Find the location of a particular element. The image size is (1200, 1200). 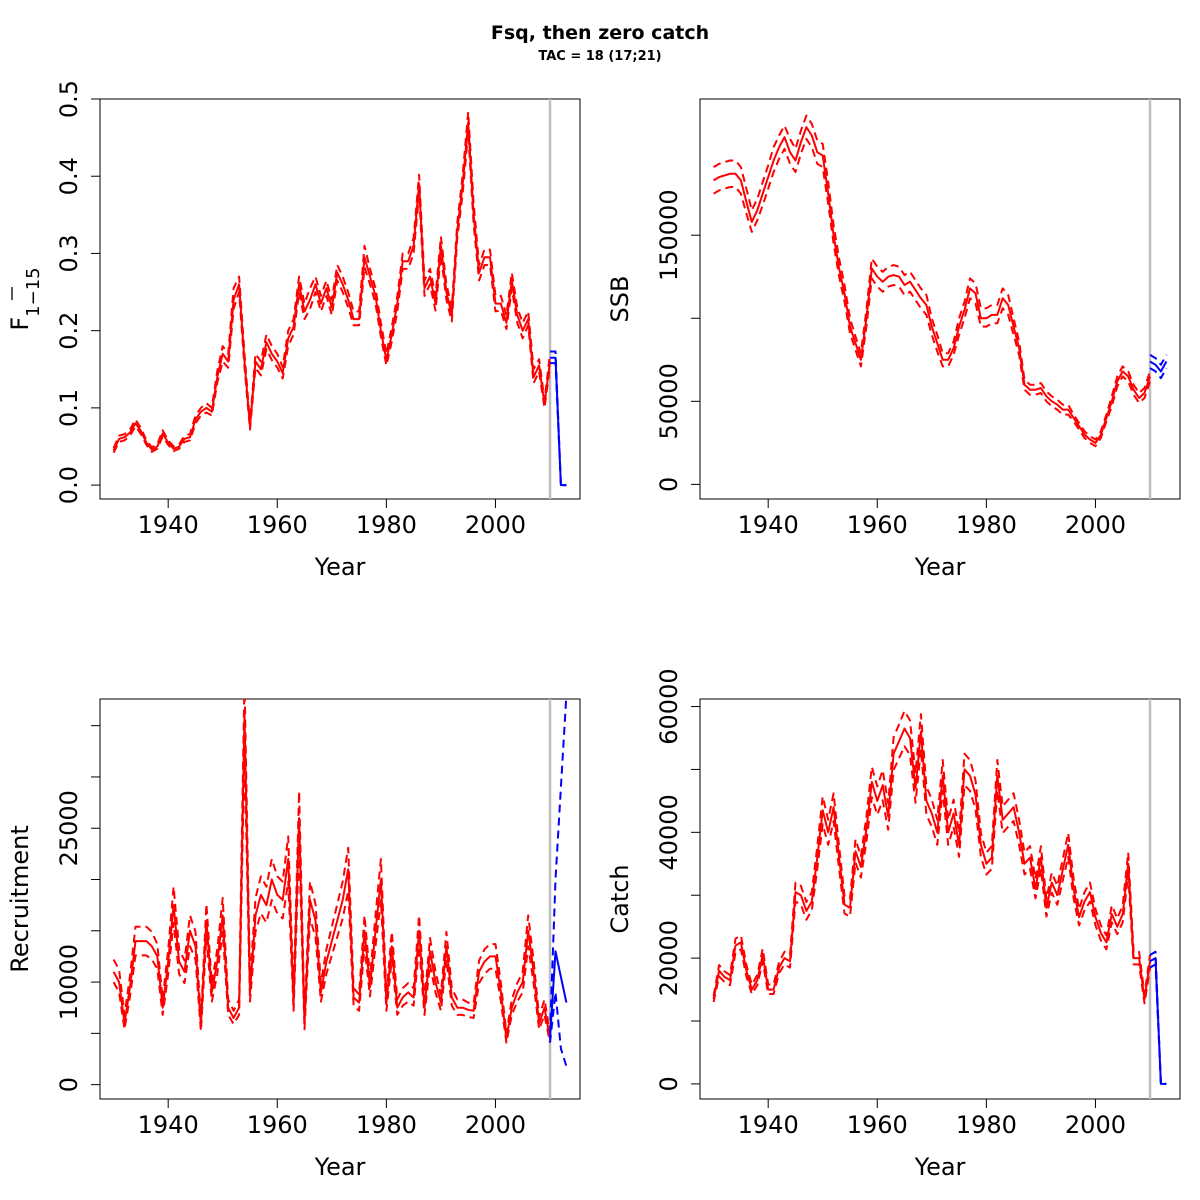

y-tick-label: 0.5 is located at coordinates (69, 99).